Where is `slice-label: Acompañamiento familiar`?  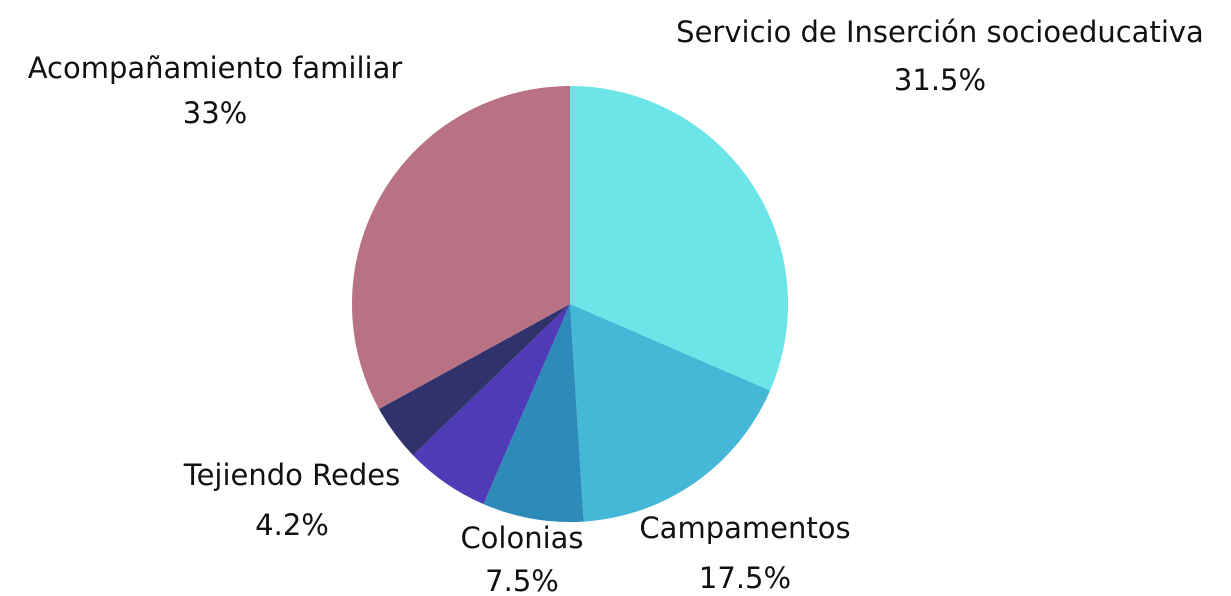
slice-label: Acompañamiento familiar is located at coordinates (215, 68).